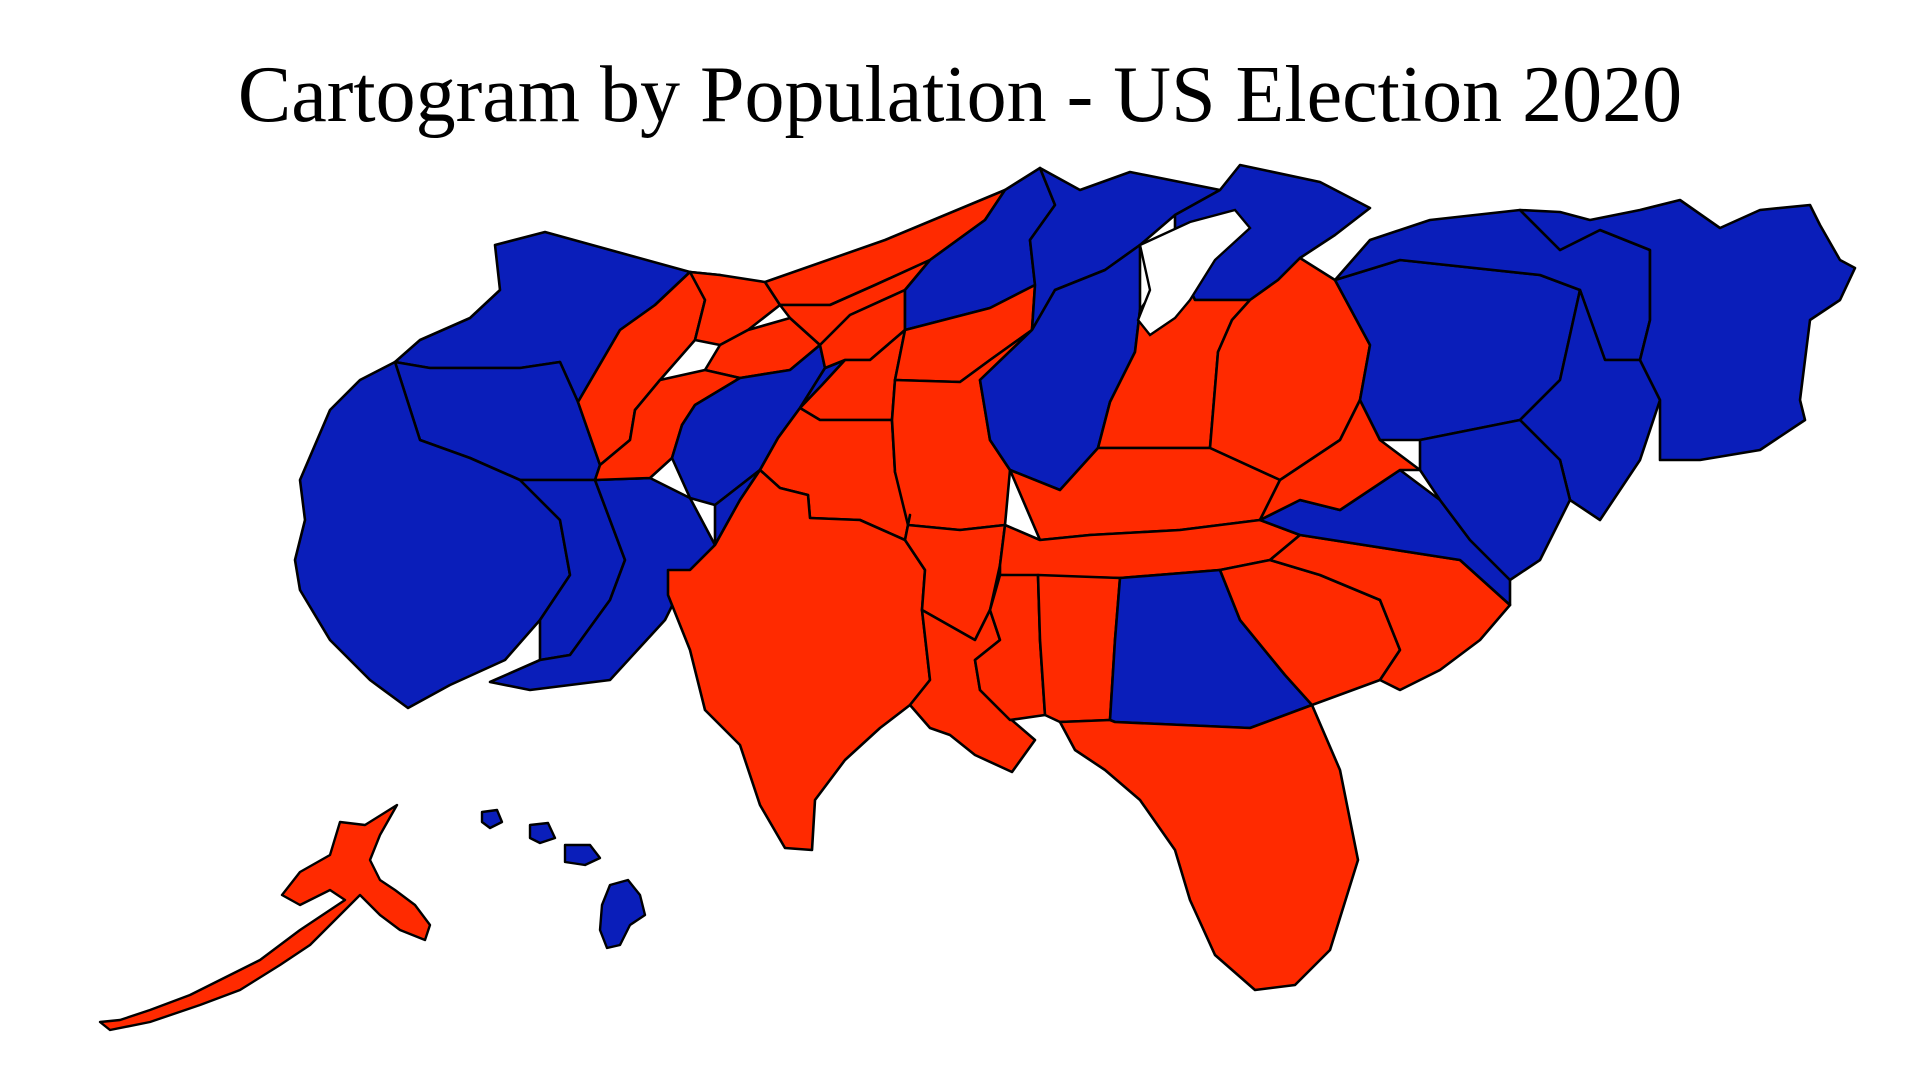 Image resolution: width=1920 pixels, height=1080 pixels. What do you see at coordinates (602, 584) in the screenshot?
I see `state-arizona` at bounding box center [602, 584].